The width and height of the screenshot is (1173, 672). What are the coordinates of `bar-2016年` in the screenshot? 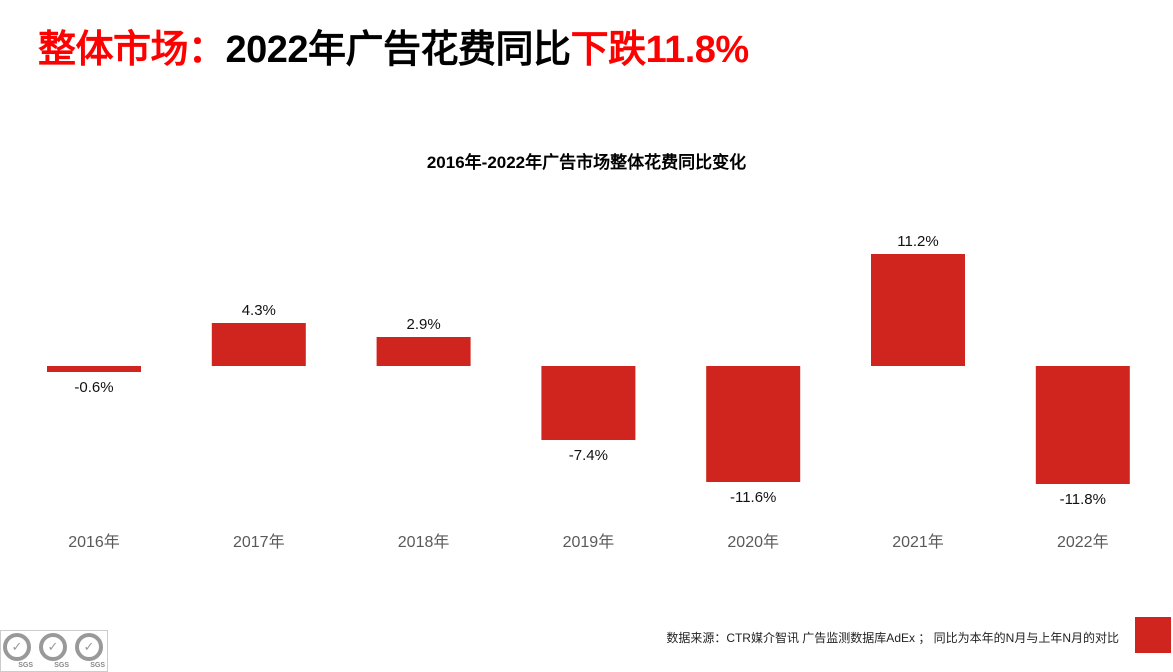 It's located at (94, 369).